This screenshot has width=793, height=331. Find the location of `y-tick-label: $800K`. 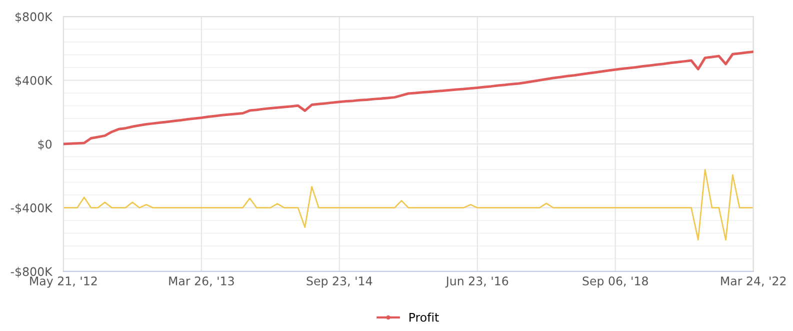

y-tick-label: $800K is located at coordinates (34, 17).